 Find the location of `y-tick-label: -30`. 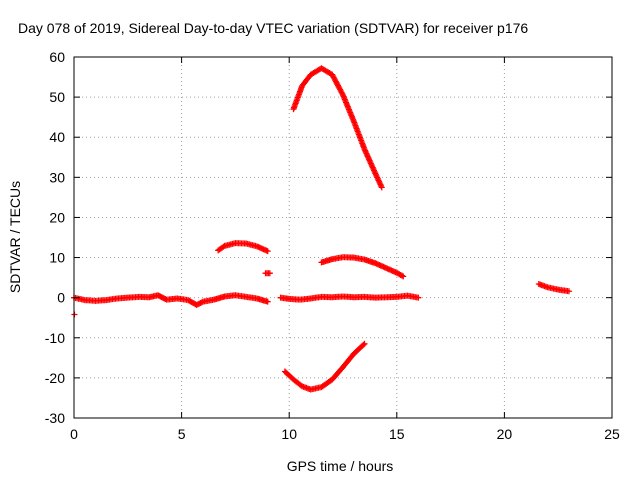

y-tick-label: -30 is located at coordinates (55, 418).